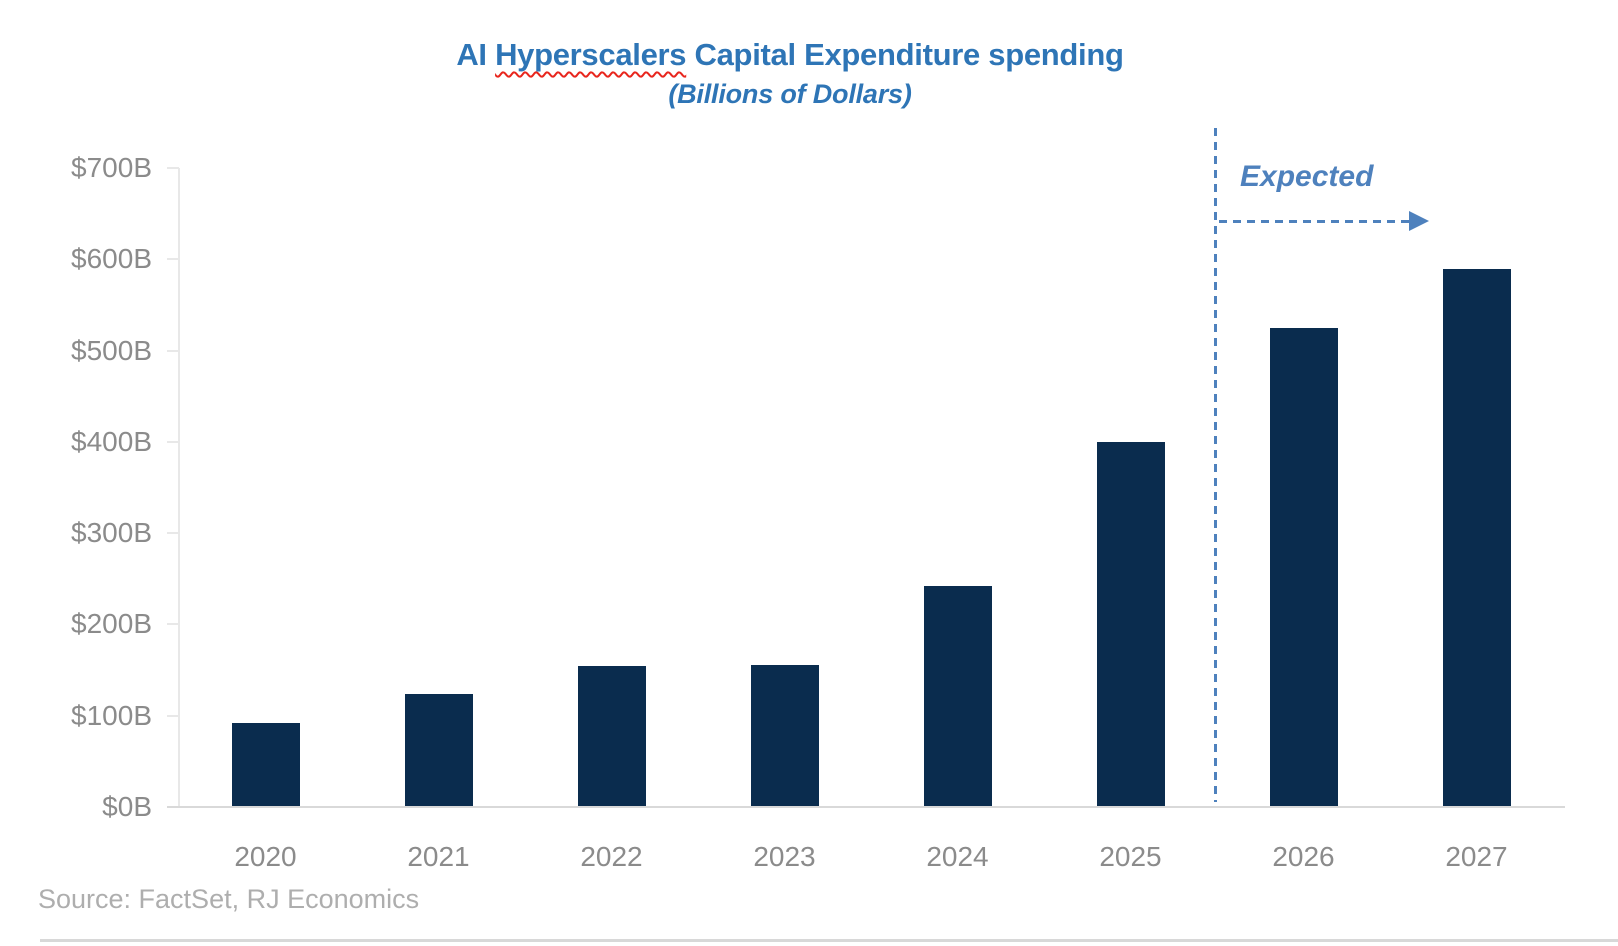 The image size is (1618, 946). Describe the element at coordinates (1314, 221) in the screenshot. I see `expected-arrow-dashed-line` at that location.